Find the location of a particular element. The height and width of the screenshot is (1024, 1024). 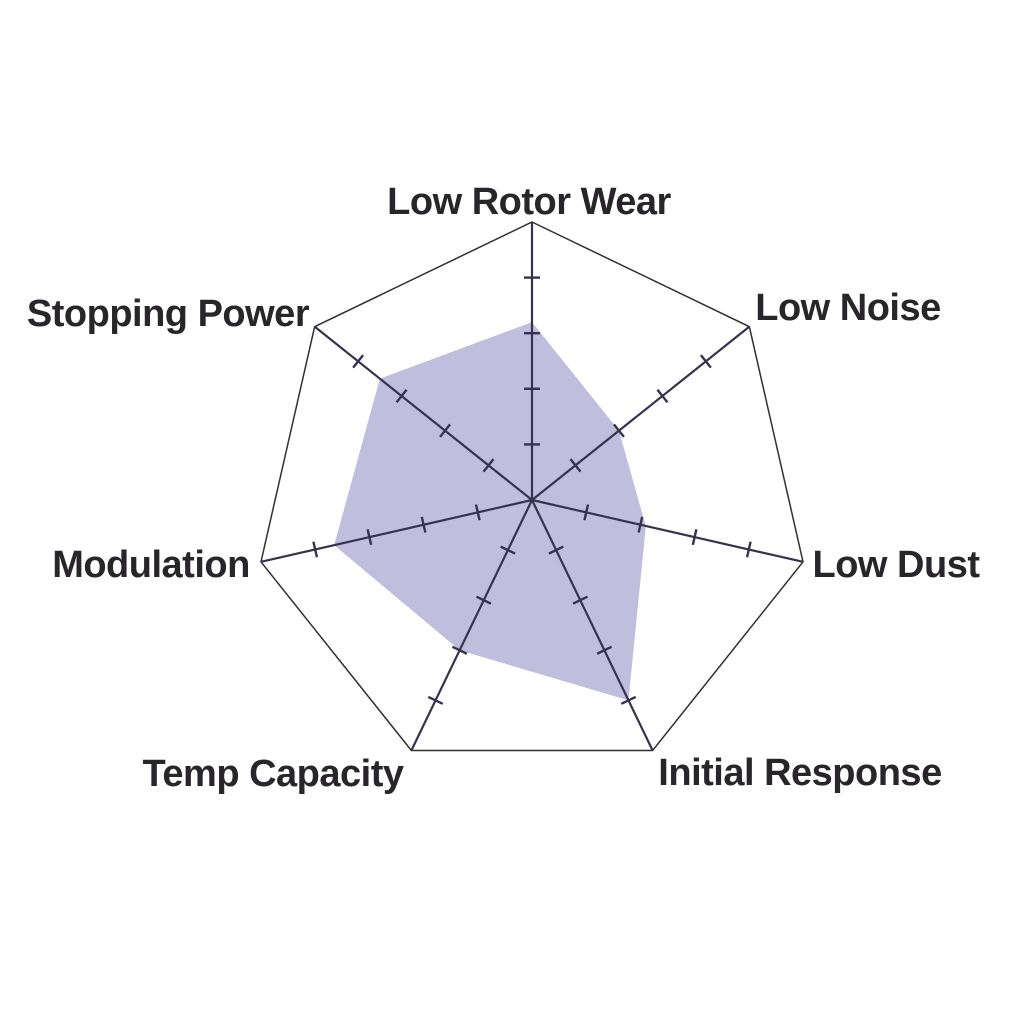

axis-label-stopping-power: Stopping Power is located at coordinates (168, 314).